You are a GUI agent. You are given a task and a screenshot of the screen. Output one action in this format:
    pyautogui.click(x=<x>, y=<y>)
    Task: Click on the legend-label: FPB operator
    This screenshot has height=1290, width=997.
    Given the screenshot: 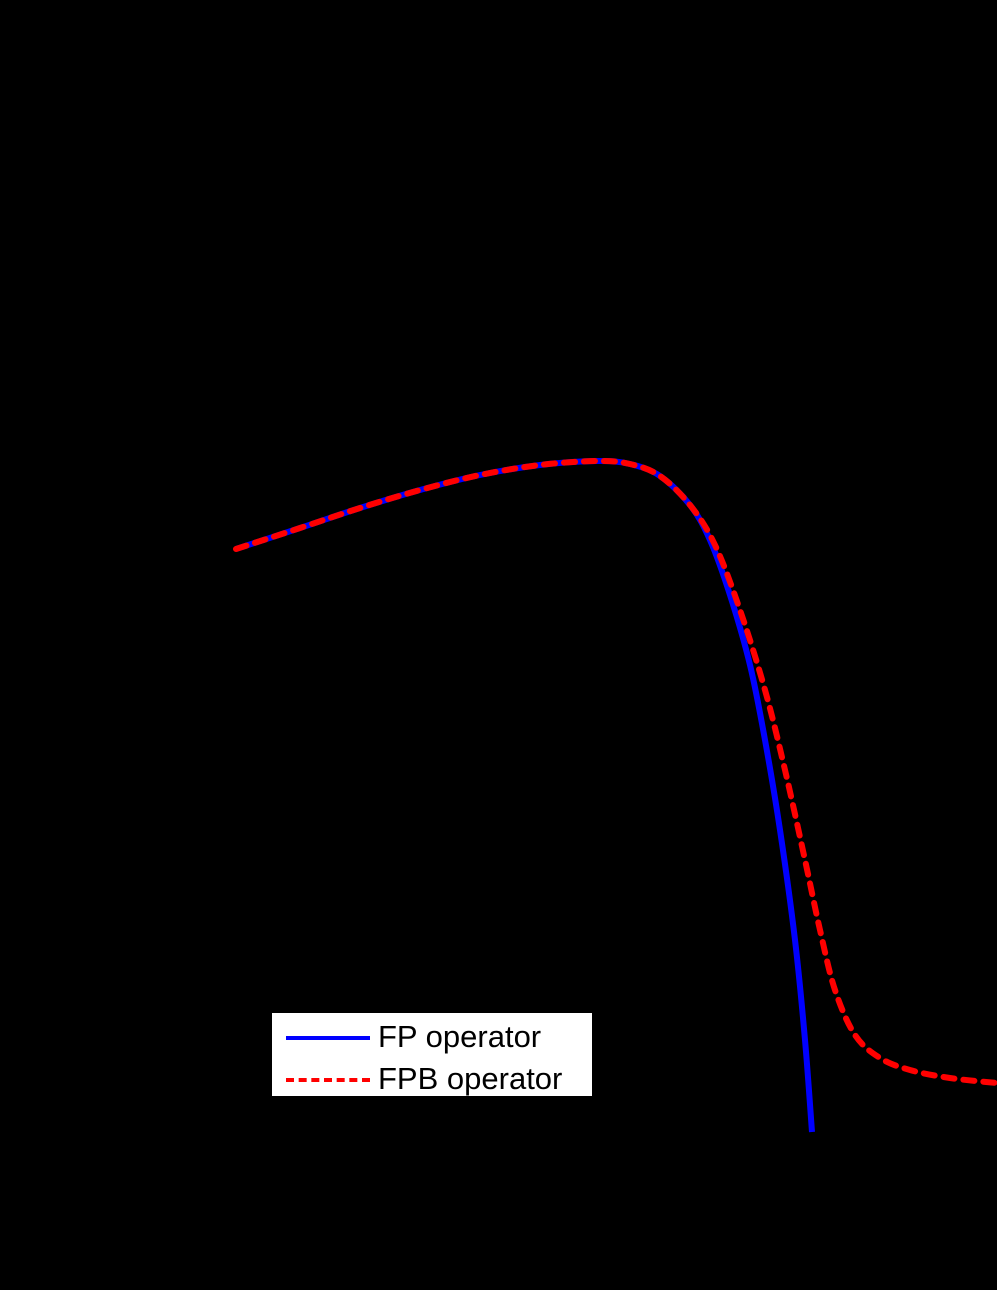 What is the action you would take?
    pyautogui.click(x=470, y=1078)
    